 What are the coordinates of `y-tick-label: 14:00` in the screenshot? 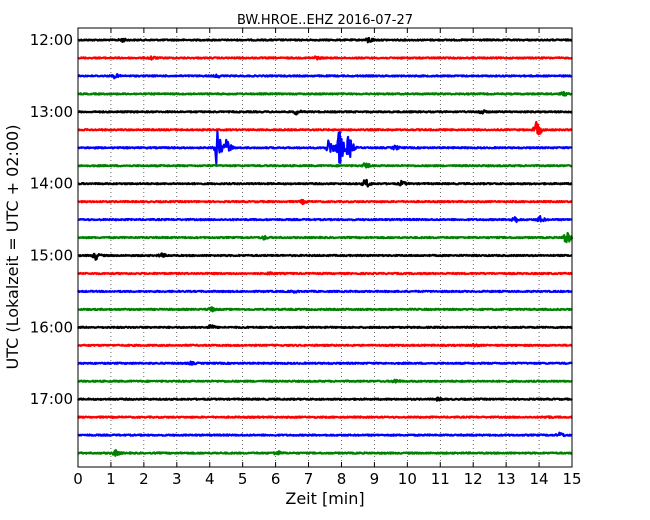 It's located at (51, 184).